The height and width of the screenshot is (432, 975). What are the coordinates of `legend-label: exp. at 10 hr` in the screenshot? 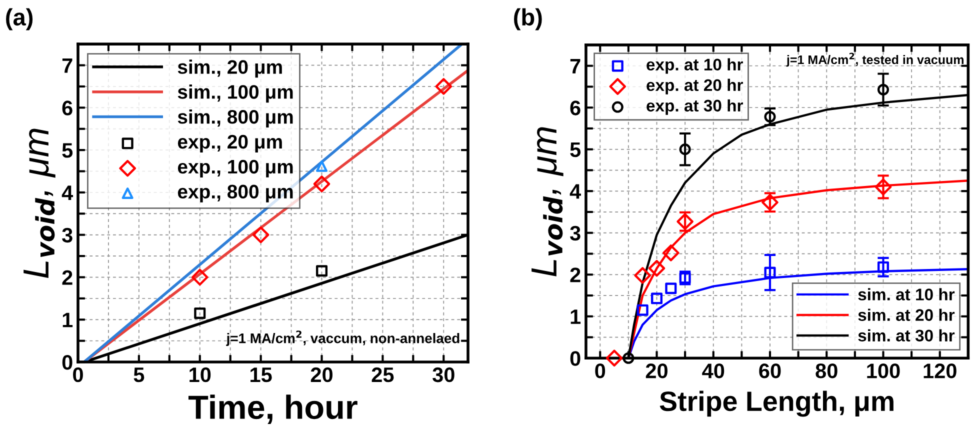 It's located at (694, 66).